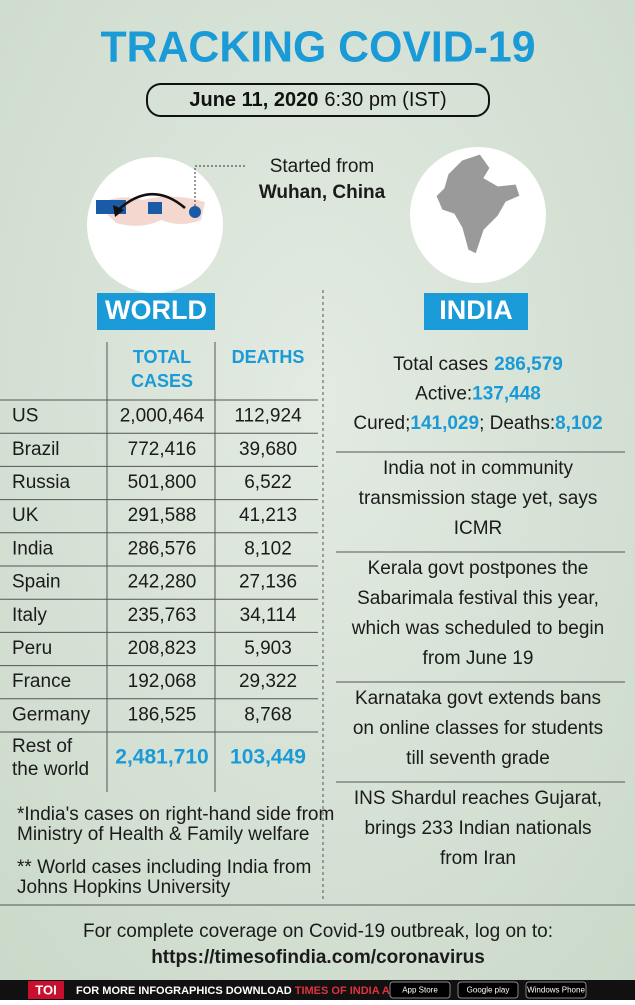  I want to click on deaths: 41,213, so click(268, 515).